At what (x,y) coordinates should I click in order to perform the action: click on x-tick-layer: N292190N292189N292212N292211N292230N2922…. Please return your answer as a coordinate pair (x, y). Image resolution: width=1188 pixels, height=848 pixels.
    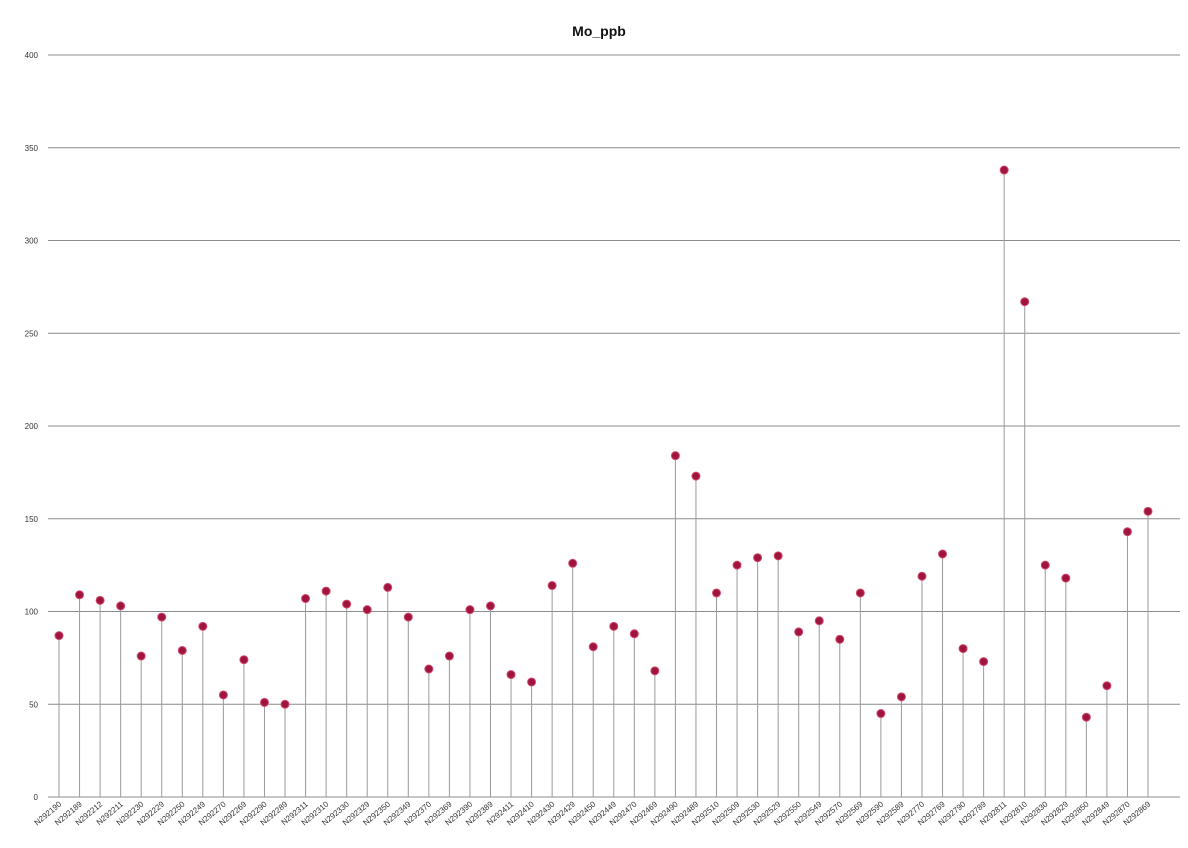
    Looking at the image, I should click on (593, 813).